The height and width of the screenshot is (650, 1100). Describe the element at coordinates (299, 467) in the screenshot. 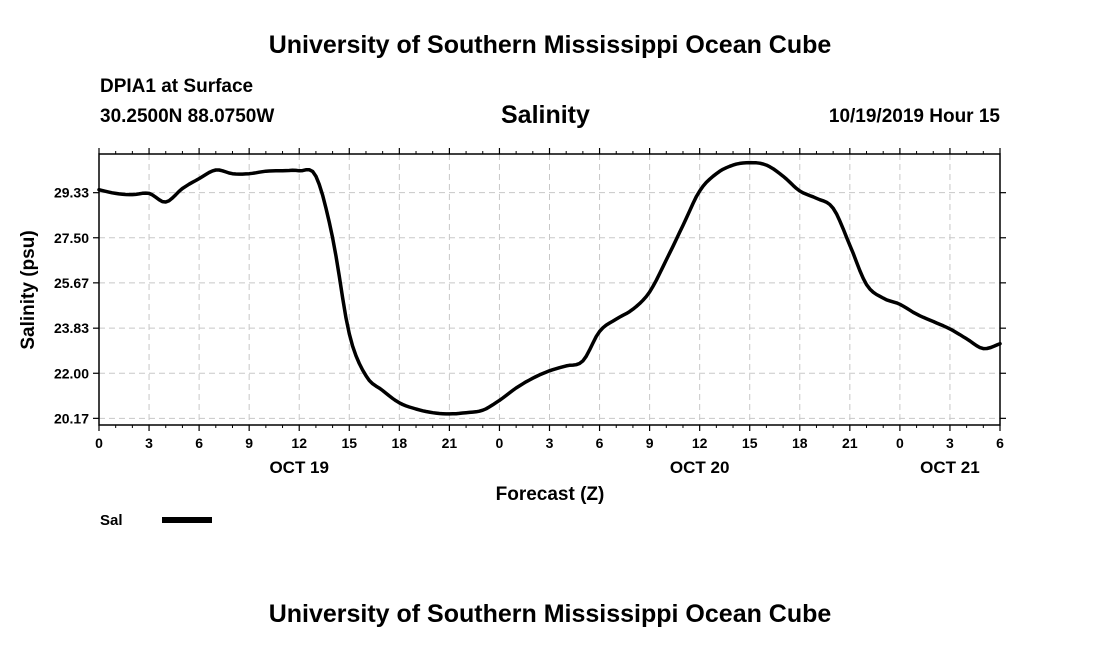

I see `x-date-label: OCT 19` at that location.